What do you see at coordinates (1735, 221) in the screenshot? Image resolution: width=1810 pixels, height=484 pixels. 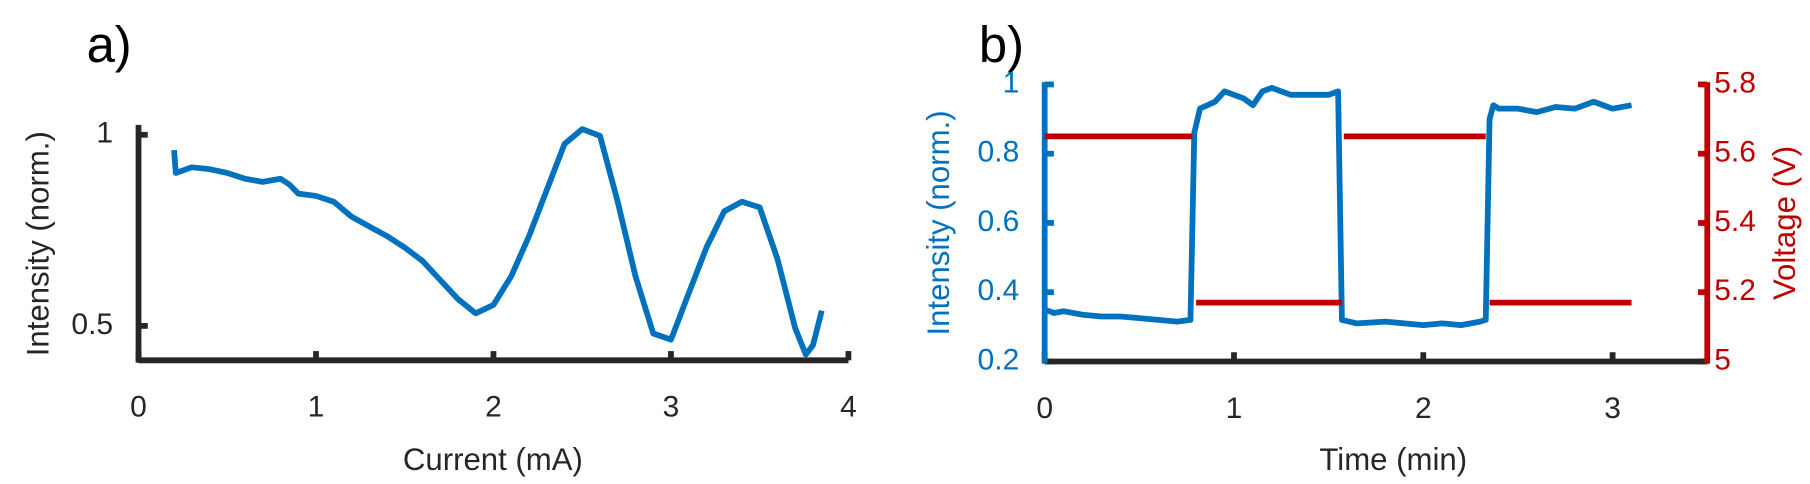 I see `y2-tick-label: 5.4` at bounding box center [1735, 221].